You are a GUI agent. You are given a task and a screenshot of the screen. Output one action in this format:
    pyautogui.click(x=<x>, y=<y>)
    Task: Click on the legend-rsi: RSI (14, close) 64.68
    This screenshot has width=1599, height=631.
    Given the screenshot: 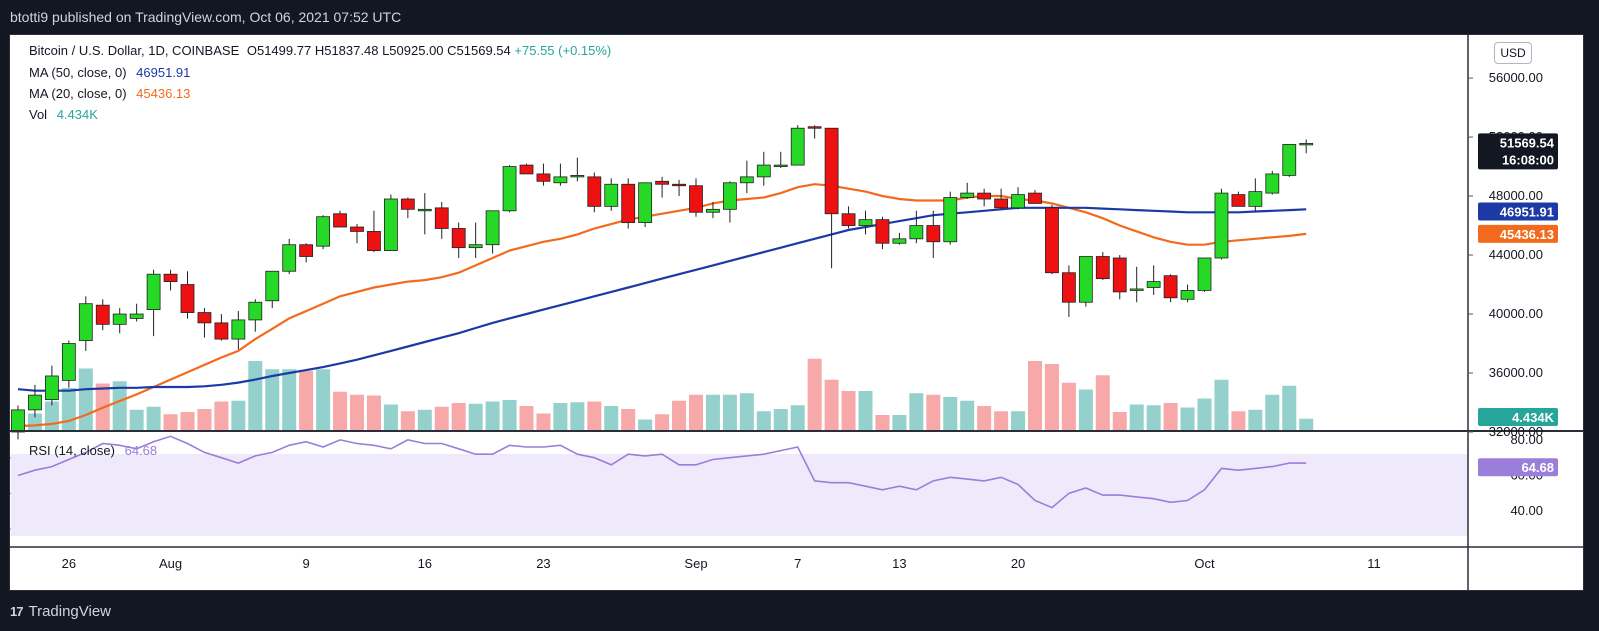 What is the action you would take?
    pyautogui.click(x=93, y=450)
    